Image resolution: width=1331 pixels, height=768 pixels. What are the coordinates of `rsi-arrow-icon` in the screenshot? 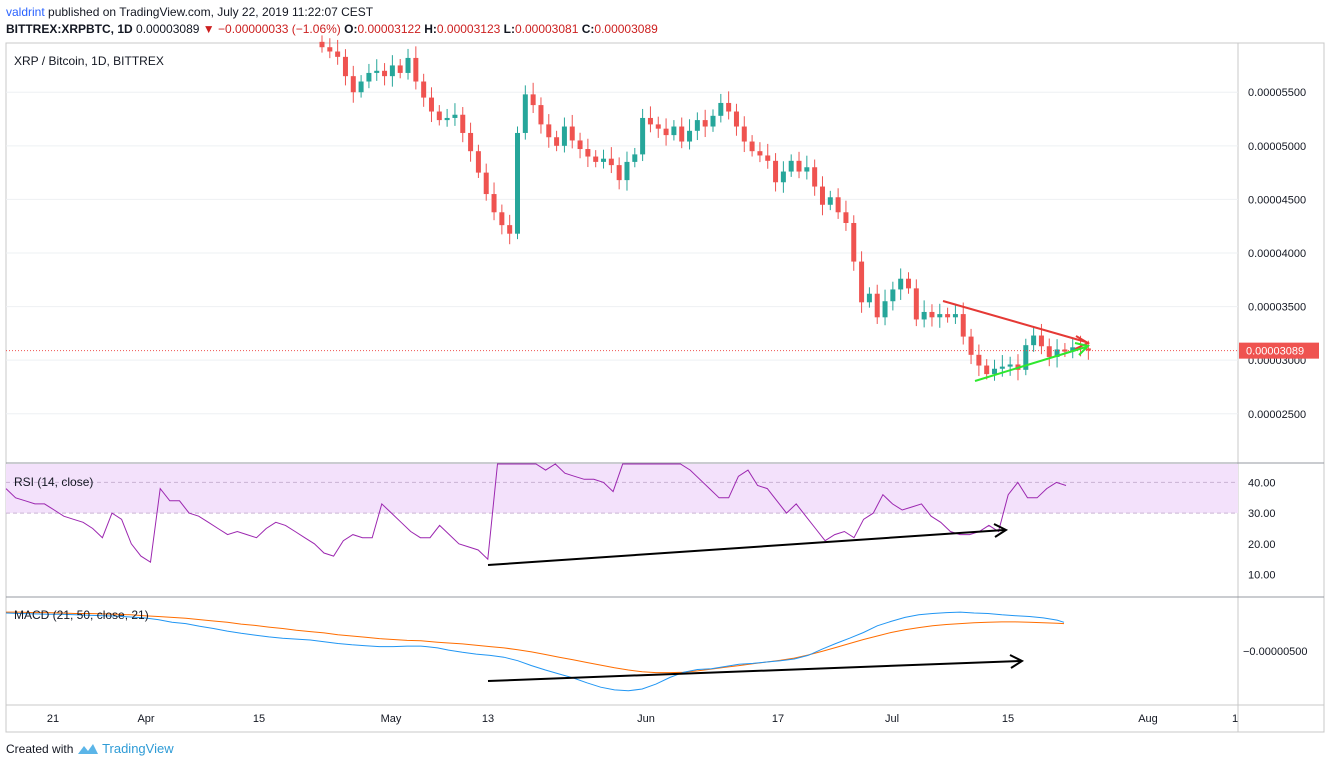 It's located at (1001, 530).